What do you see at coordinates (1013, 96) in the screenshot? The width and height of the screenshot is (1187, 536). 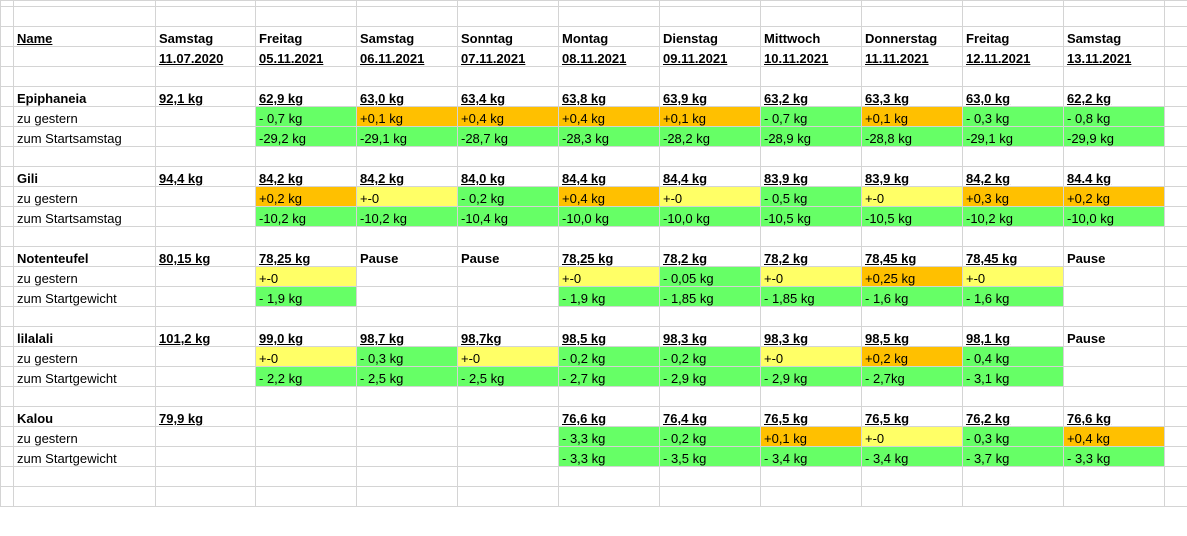 I see `weight-cell: 63,0 kg` at bounding box center [1013, 96].